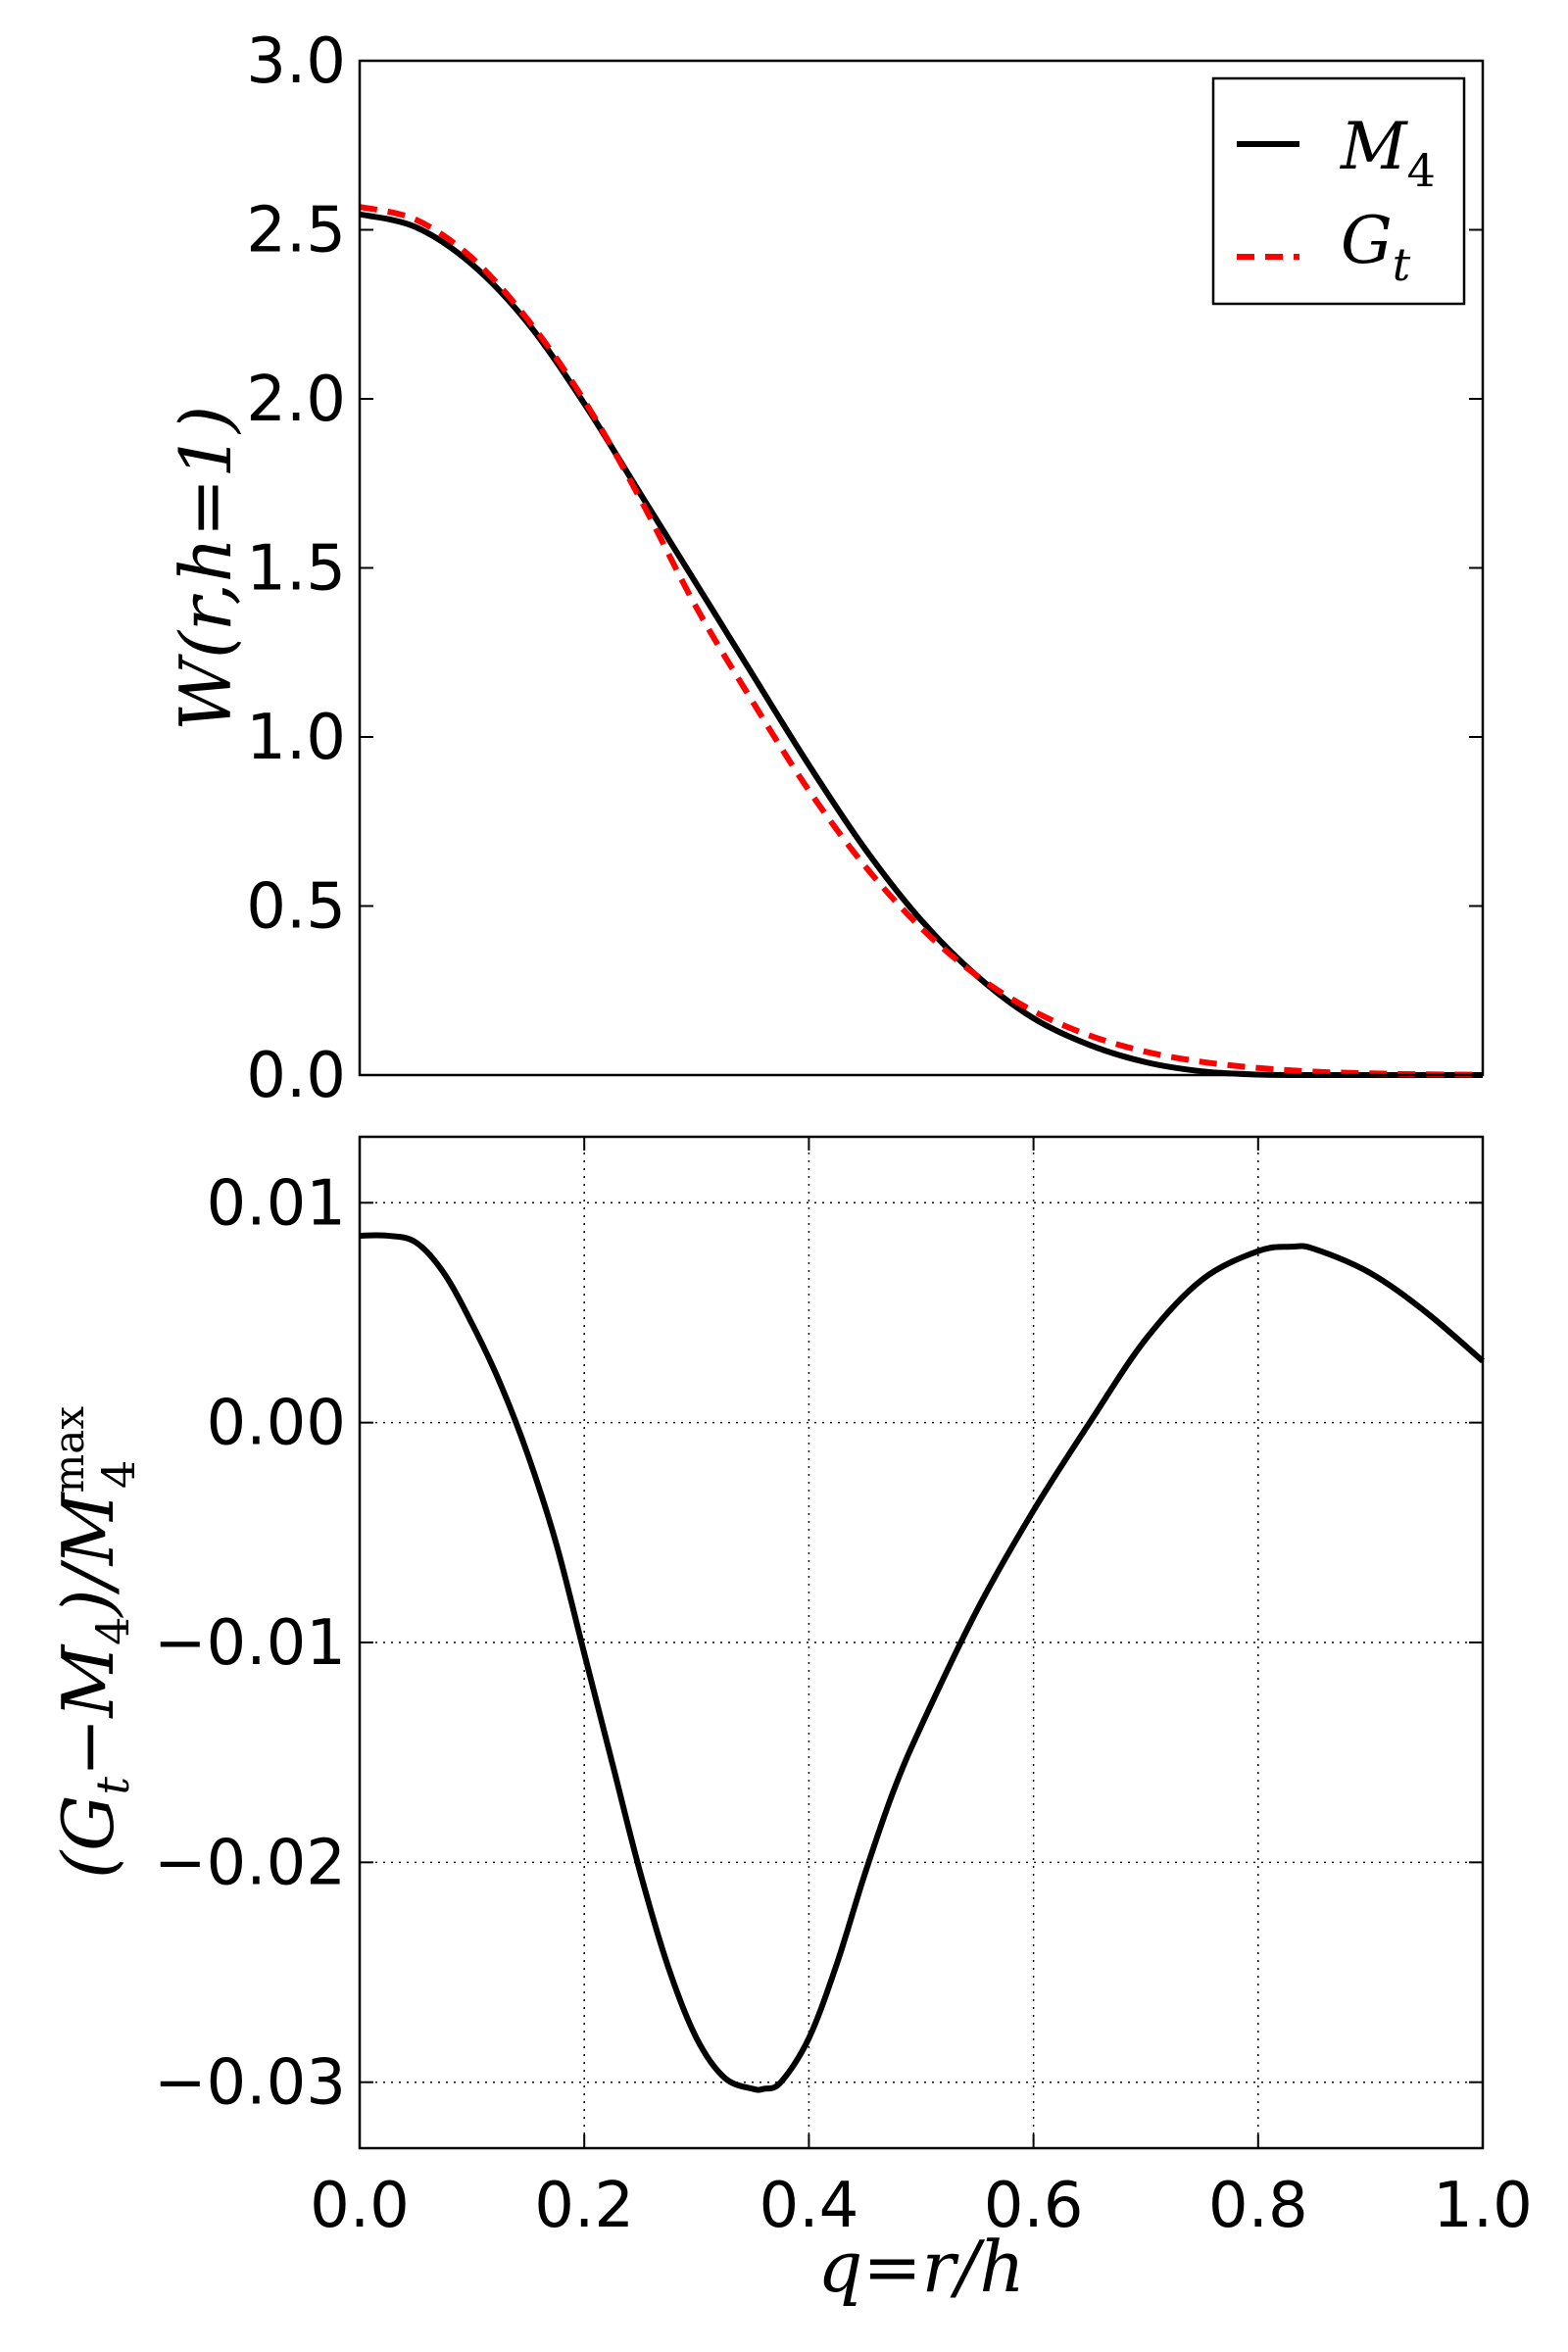 This screenshot has width=1568, height=2352. I want to click on top-y-tick-label: 0.5, so click(296, 907).